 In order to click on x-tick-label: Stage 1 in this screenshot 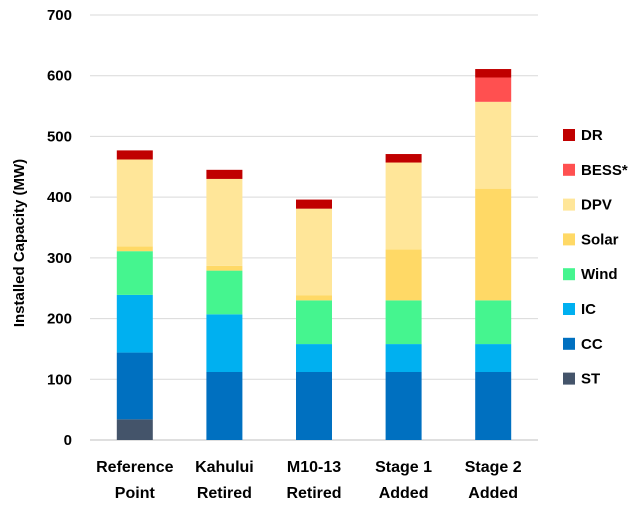, I will do `click(403, 467)`.